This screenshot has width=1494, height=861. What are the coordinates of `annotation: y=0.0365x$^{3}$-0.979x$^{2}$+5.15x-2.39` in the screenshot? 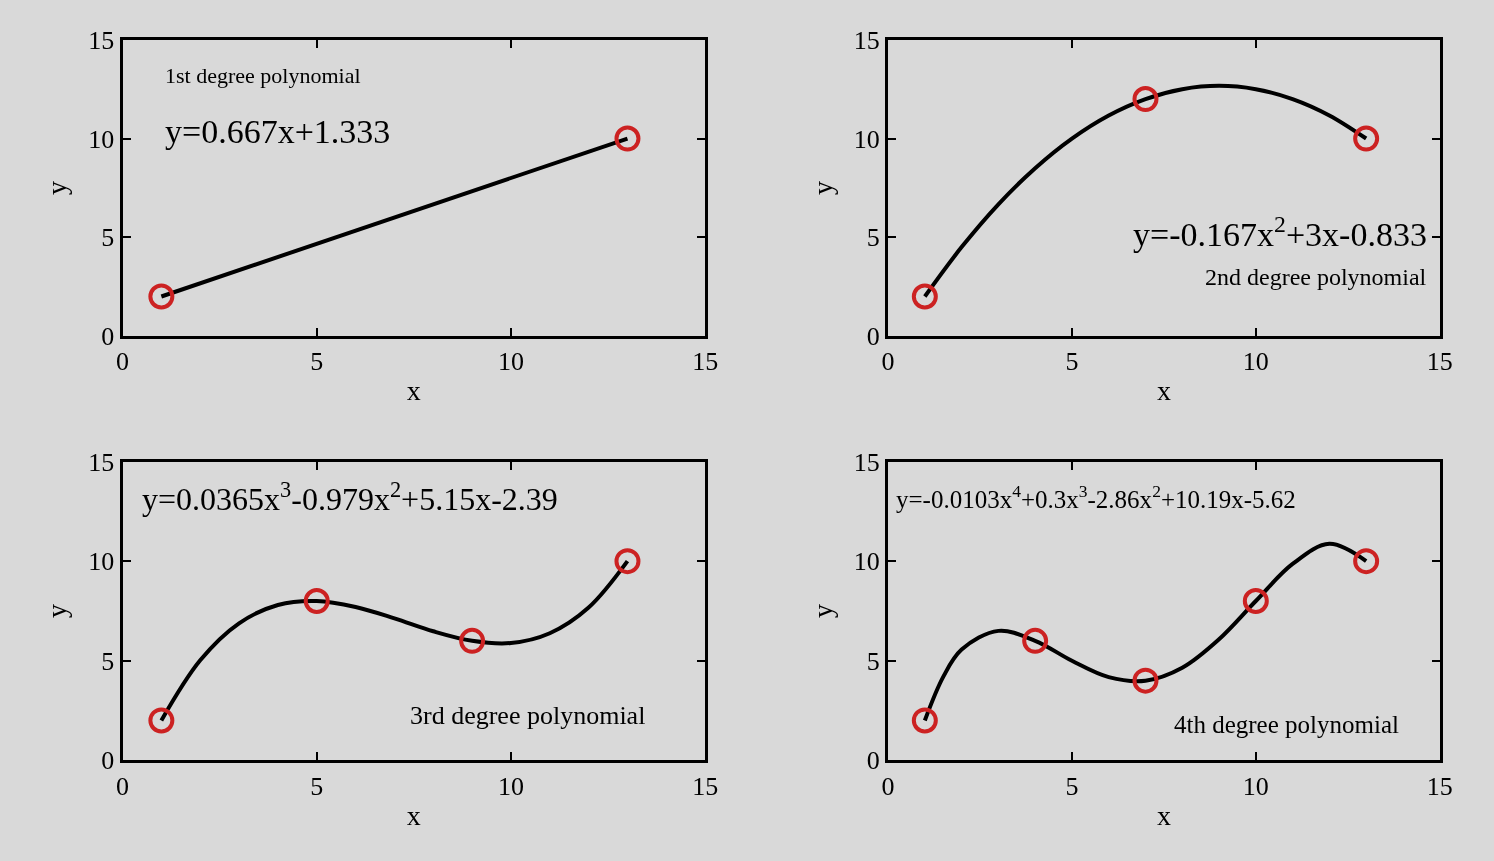 It's located at (350, 497).